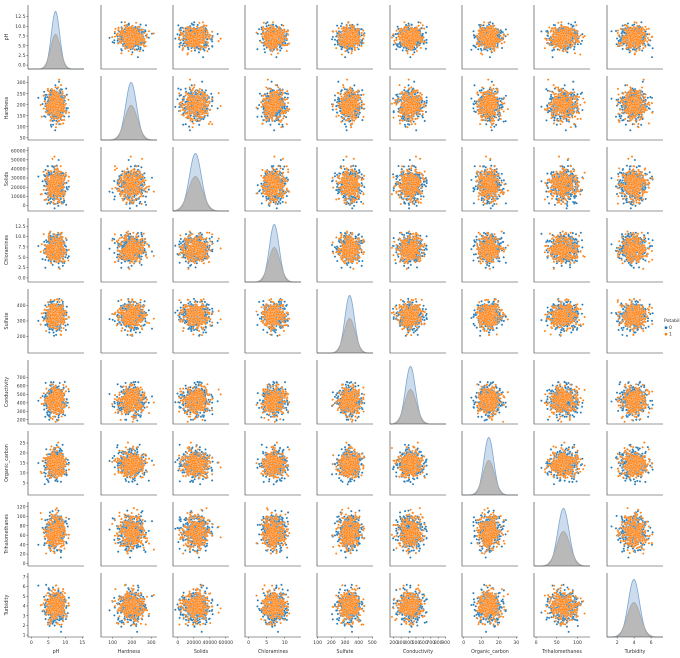 The image size is (680, 658). Describe the element at coordinates (273, 37) in the screenshot. I see `panel-ph-vs-Chloramines` at that location.